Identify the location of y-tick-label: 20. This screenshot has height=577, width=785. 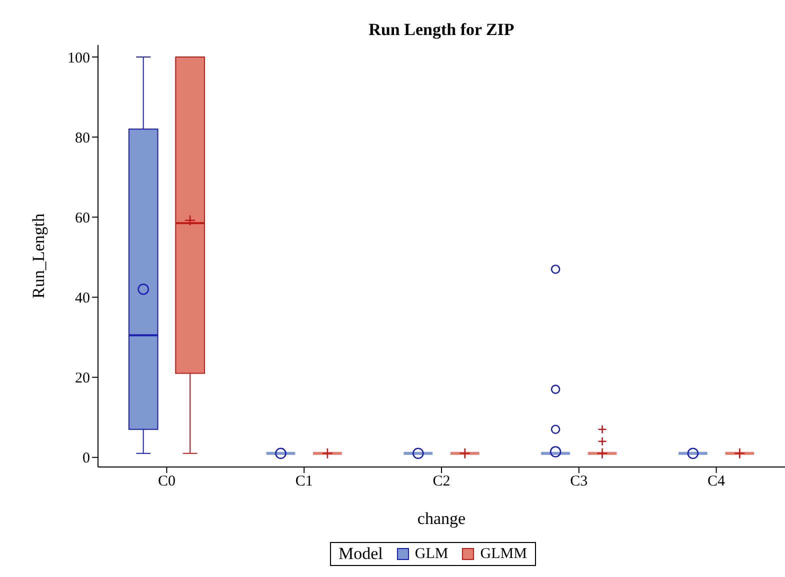
(82, 378).